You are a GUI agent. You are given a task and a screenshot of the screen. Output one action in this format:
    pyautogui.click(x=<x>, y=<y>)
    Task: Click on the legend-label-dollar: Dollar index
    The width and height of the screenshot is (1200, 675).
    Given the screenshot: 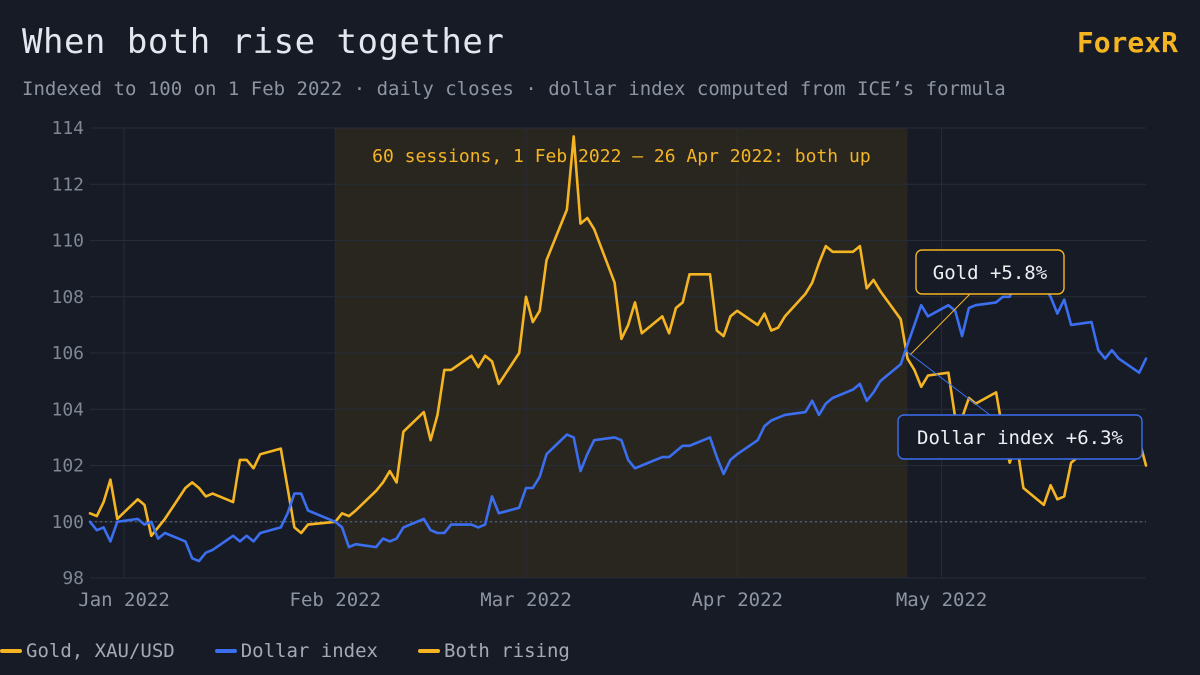 What is the action you would take?
    pyautogui.click(x=309, y=651)
    